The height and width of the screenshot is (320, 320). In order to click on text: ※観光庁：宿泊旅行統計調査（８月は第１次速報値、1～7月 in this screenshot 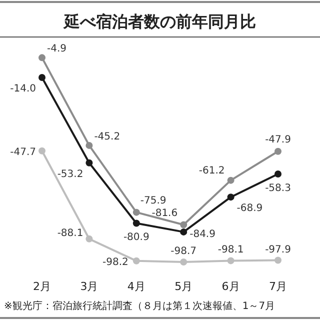, I will do `click(140, 306)`.